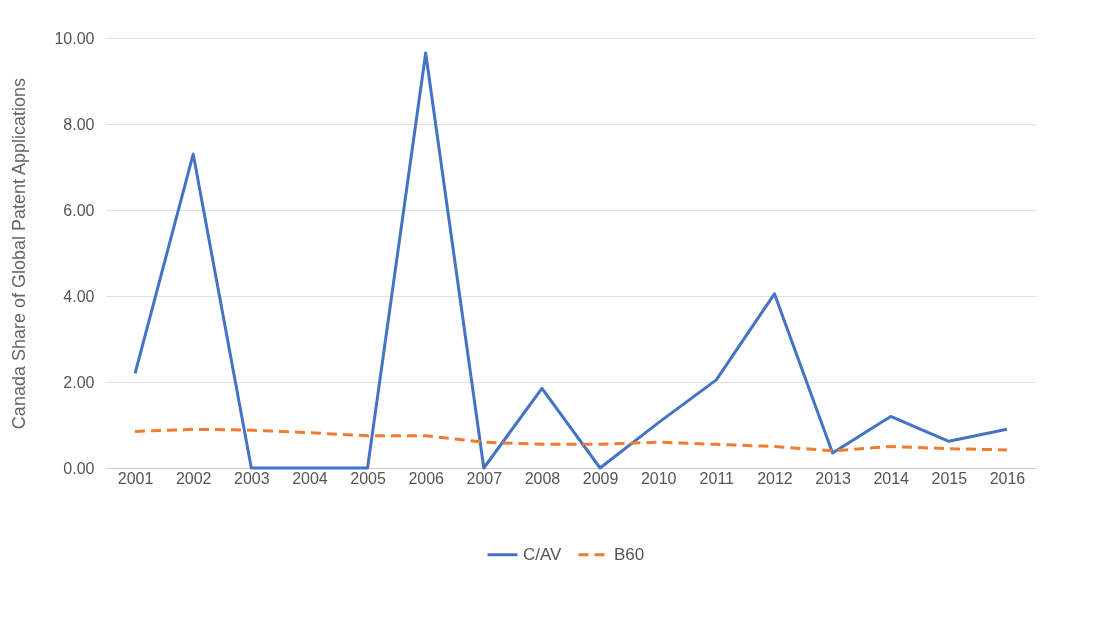 The image size is (1099, 628). What do you see at coordinates (542, 478) in the screenshot?
I see `x-tick-label: 2008` at bounding box center [542, 478].